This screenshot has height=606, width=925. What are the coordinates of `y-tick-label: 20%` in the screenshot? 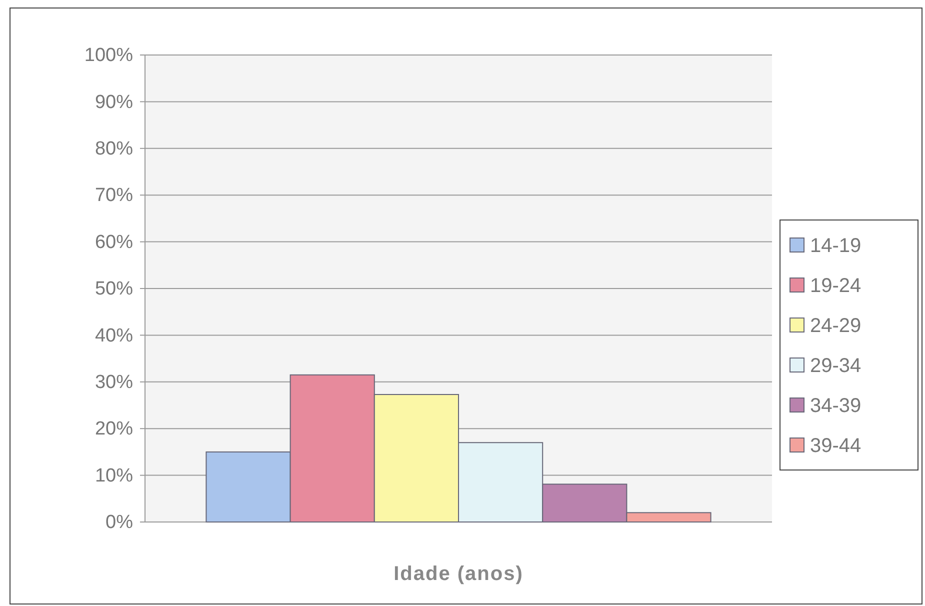 It's located at (114, 429).